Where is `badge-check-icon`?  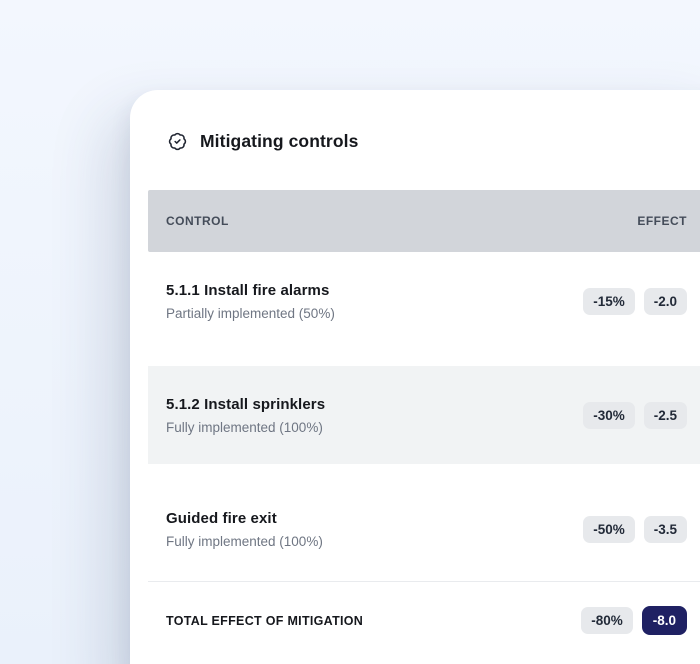
badge-check-icon is located at coordinates (177, 141).